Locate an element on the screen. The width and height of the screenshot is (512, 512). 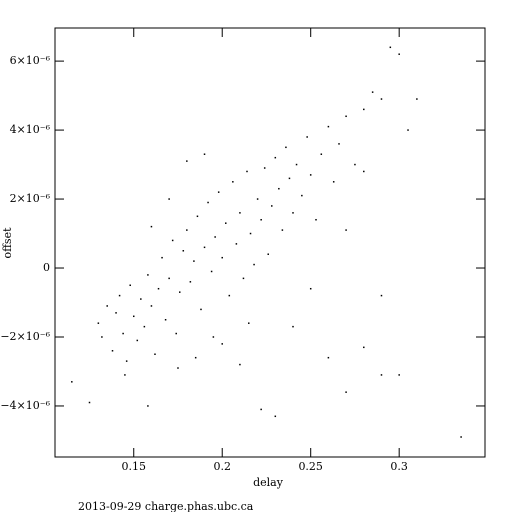
x-tick-label: 0.15 is located at coordinates (133, 466).